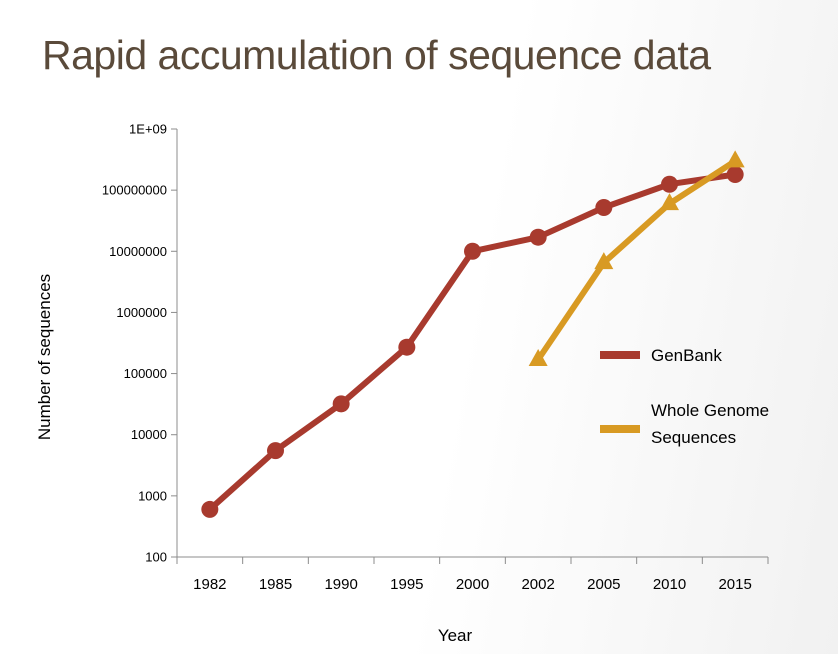  I want to click on series-whole-genome-sequences, so click(636, 258).